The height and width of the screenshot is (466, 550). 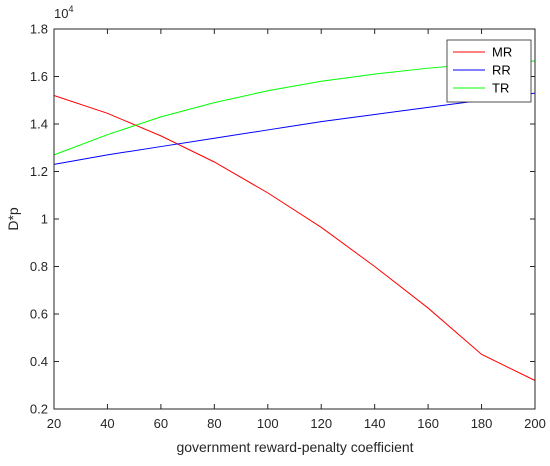 What do you see at coordinates (501, 70) in the screenshot?
I see `legend-label-rr: RR` at bounding box center [501, 70].